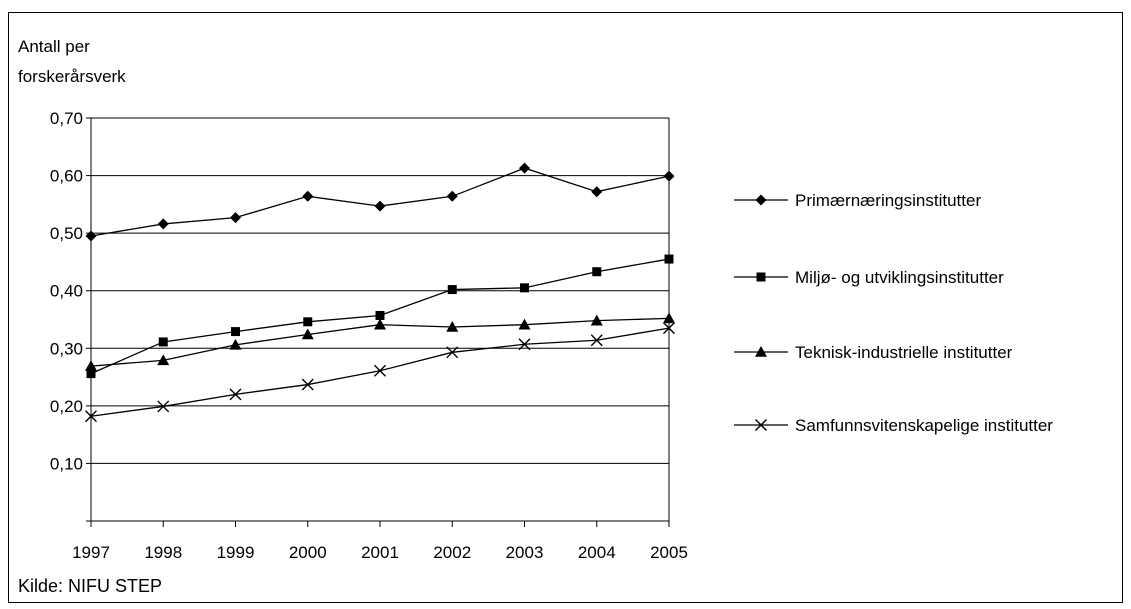 This screenshot has width=1131, height=609. What do you see at coordinates (66, 233) in the screenshot?
I see `y-tick-label: 0,50` at bounding box center [66, 233].